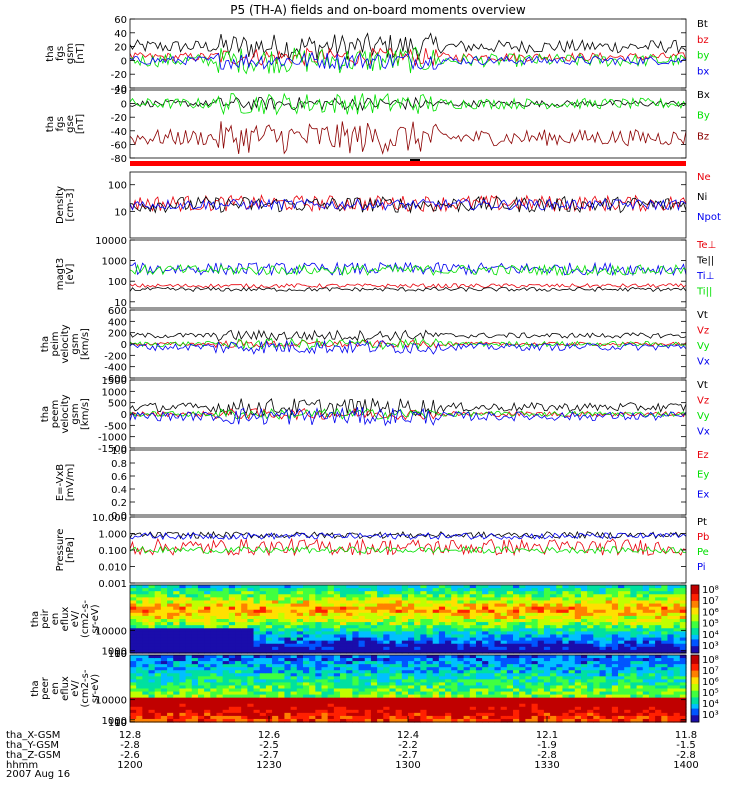 The height and width of the screenshot is (800, 750). Describe the element at coordinates (703, 494) in the screenshot. I see `legend-ex: Ex` at that location.